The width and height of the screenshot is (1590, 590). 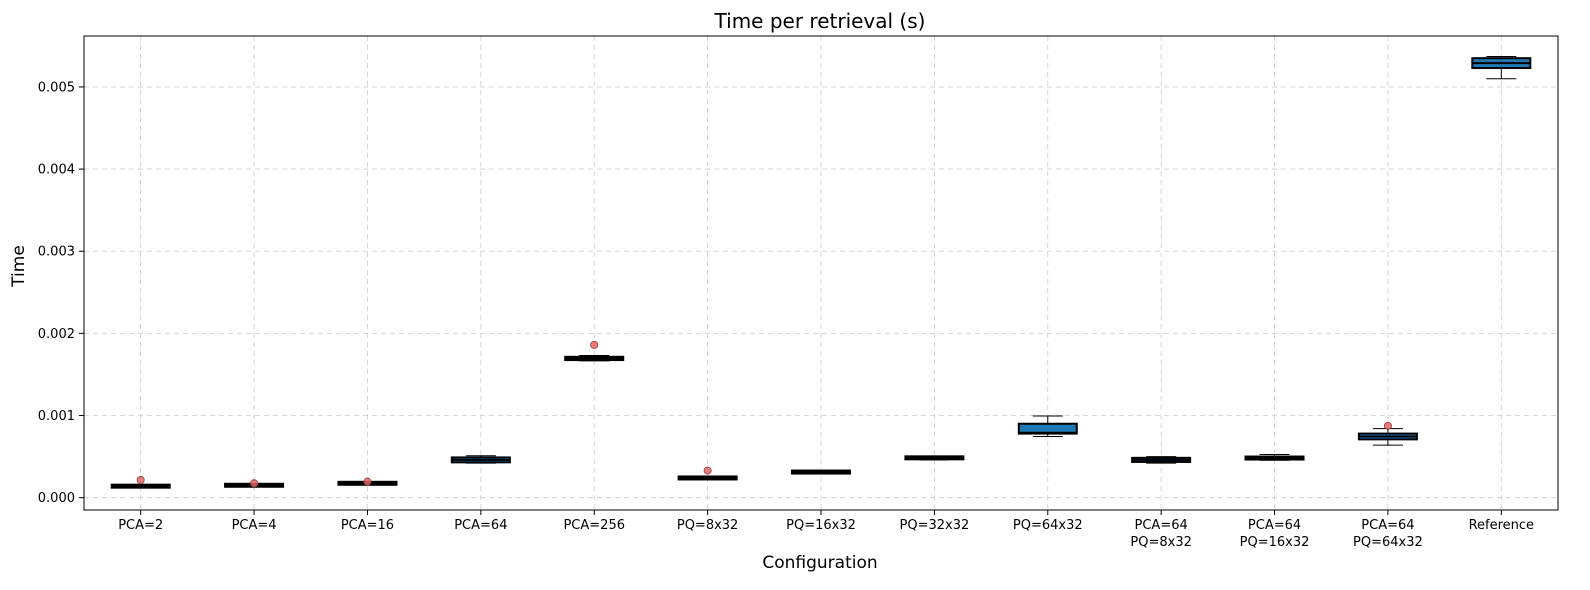 What do you see at coordinates (935, 525) in the screenshot?
I see `x-tick-label: PQ=32x32` at bounding box center [935, 525].